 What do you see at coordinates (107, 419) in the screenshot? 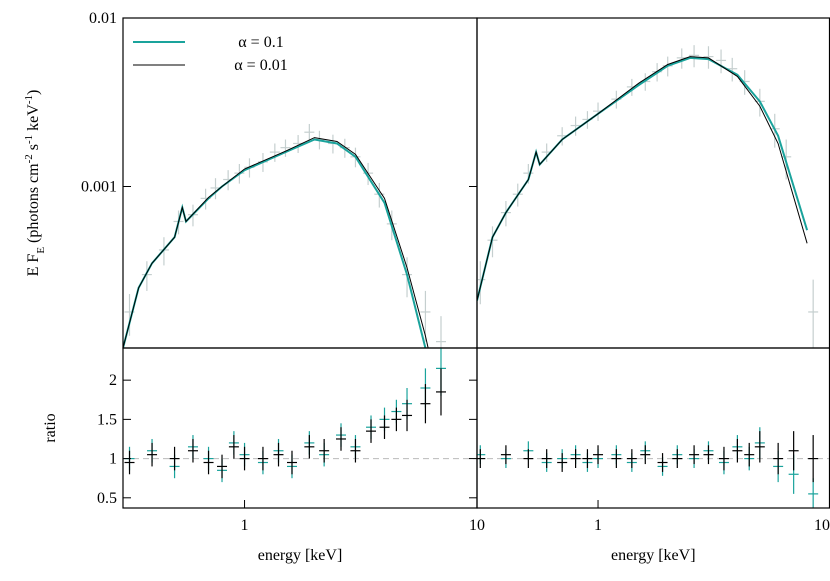
I see `y-tick-label: 1.5` at bounding box center [107, 419].